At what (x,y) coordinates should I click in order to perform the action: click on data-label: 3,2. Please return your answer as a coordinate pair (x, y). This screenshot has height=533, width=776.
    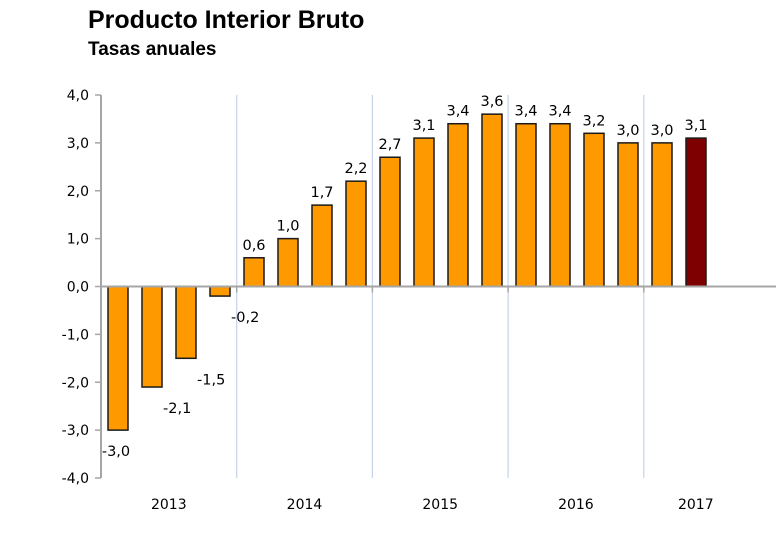
    Looking at the image, I should click on (593, 121).